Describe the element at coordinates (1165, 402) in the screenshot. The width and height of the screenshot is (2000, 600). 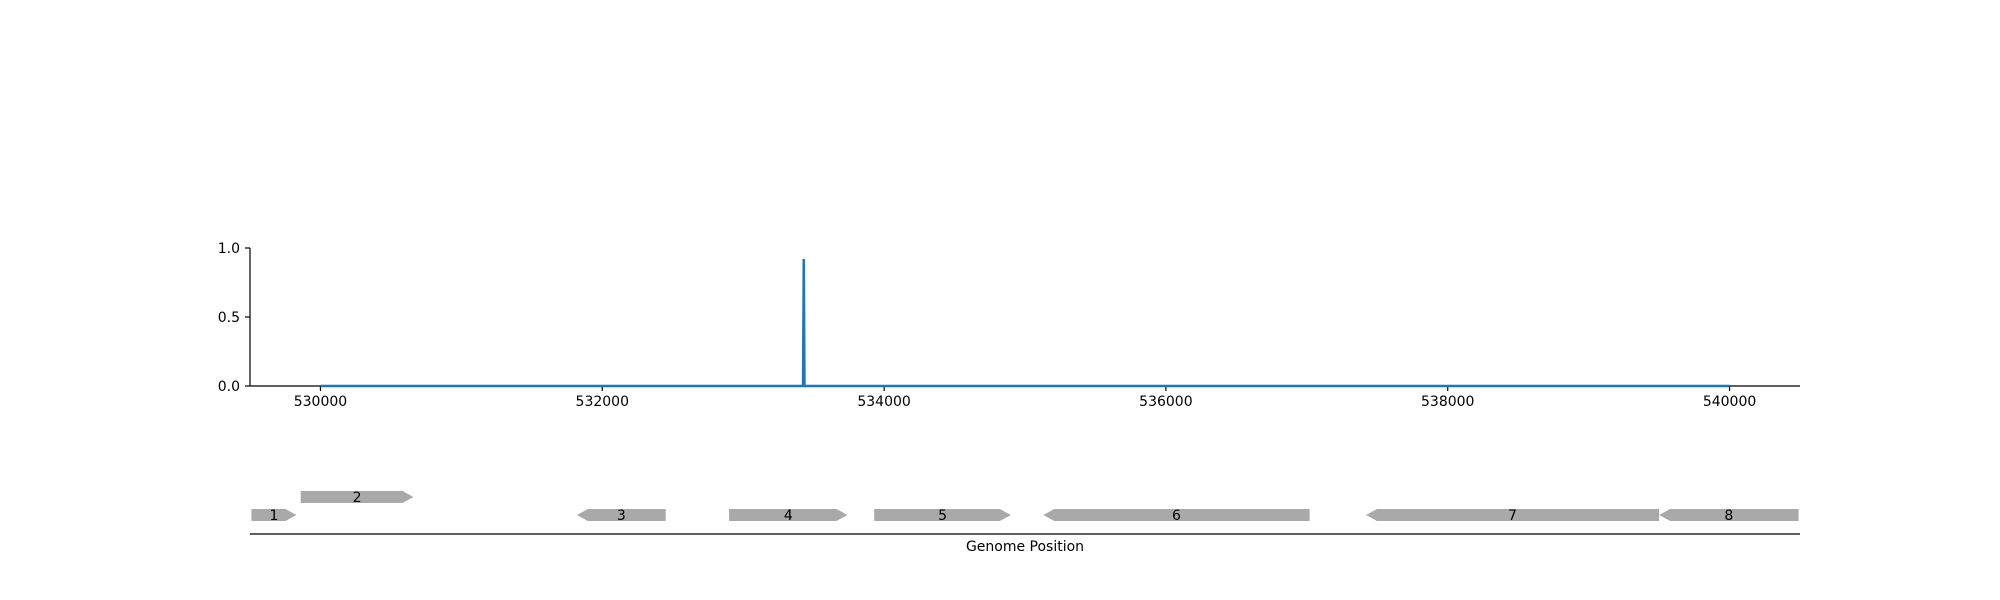
I see `x-tick-label: 536000` at that location.